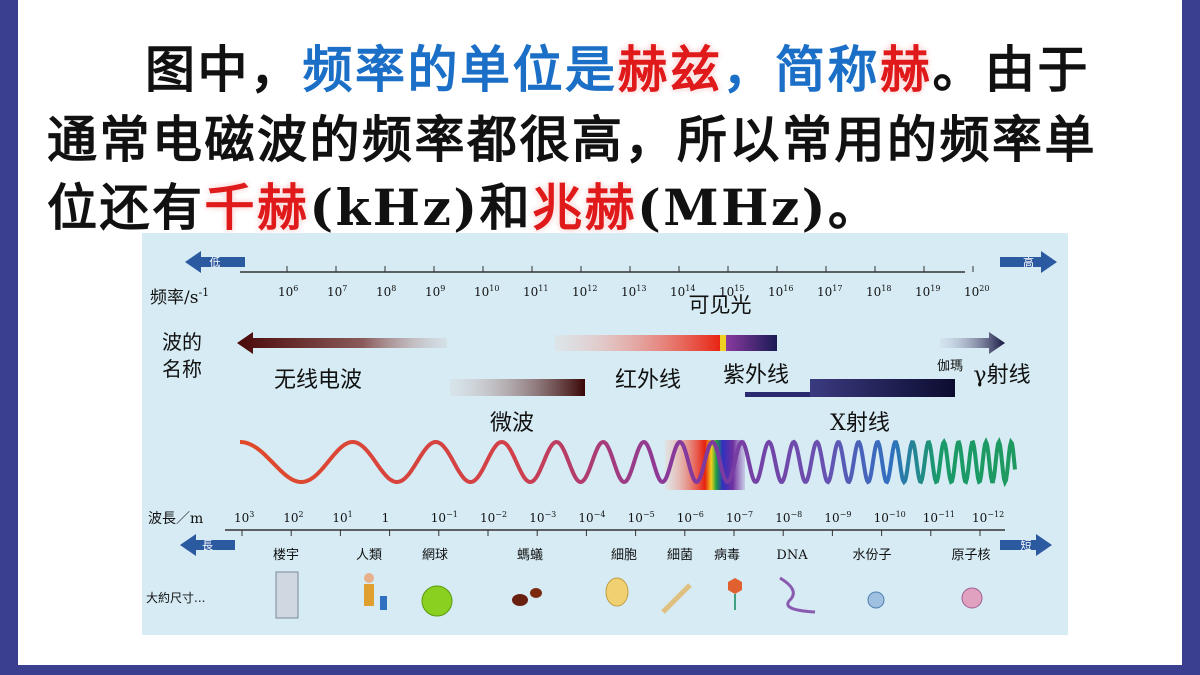 The width and height of the screenshot is (1200, 675). What do you see at coordinates (572, 139) in the screenshot?
I see `text-segment: 通常电磁波的频率都很高，所以常用的频率单` at bounding box center [572, 139].